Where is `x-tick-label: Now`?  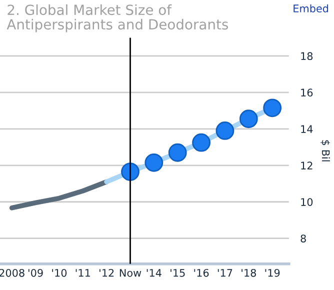 x-tick-label: Now is located at coordinates (131, 273).